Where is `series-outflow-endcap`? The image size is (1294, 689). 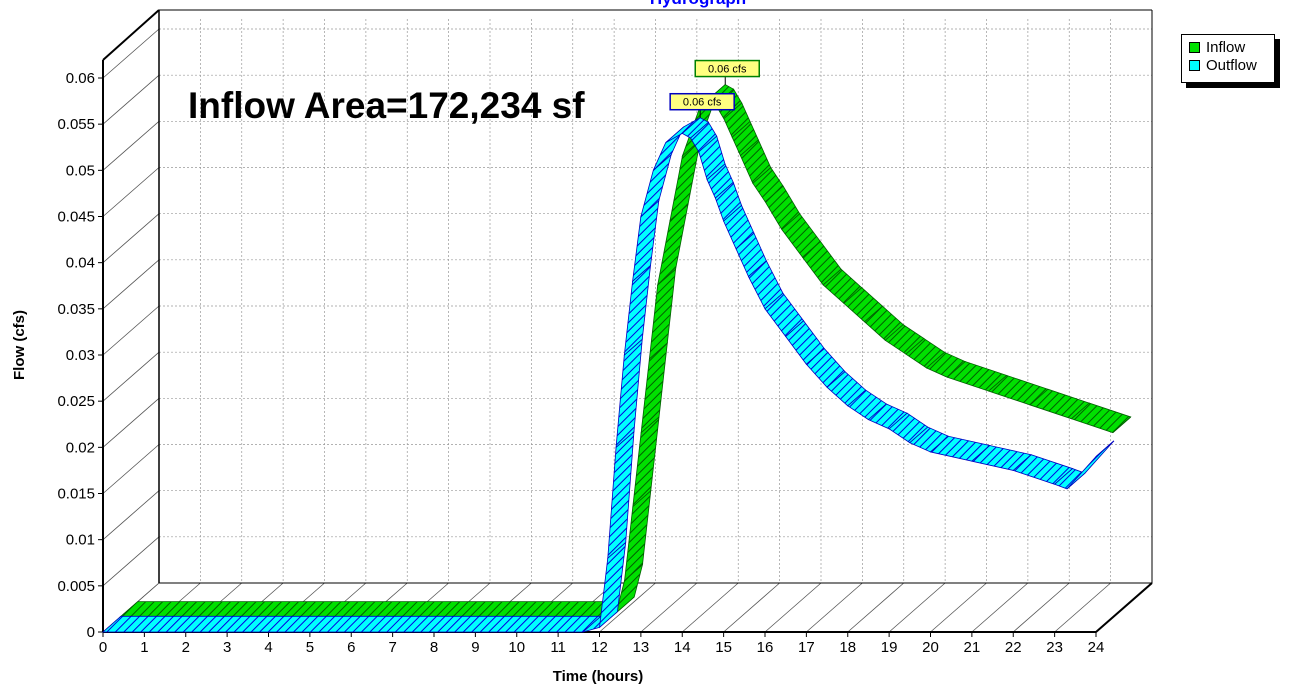 series-outflow-endcap is located at coordinates (1105, 448).